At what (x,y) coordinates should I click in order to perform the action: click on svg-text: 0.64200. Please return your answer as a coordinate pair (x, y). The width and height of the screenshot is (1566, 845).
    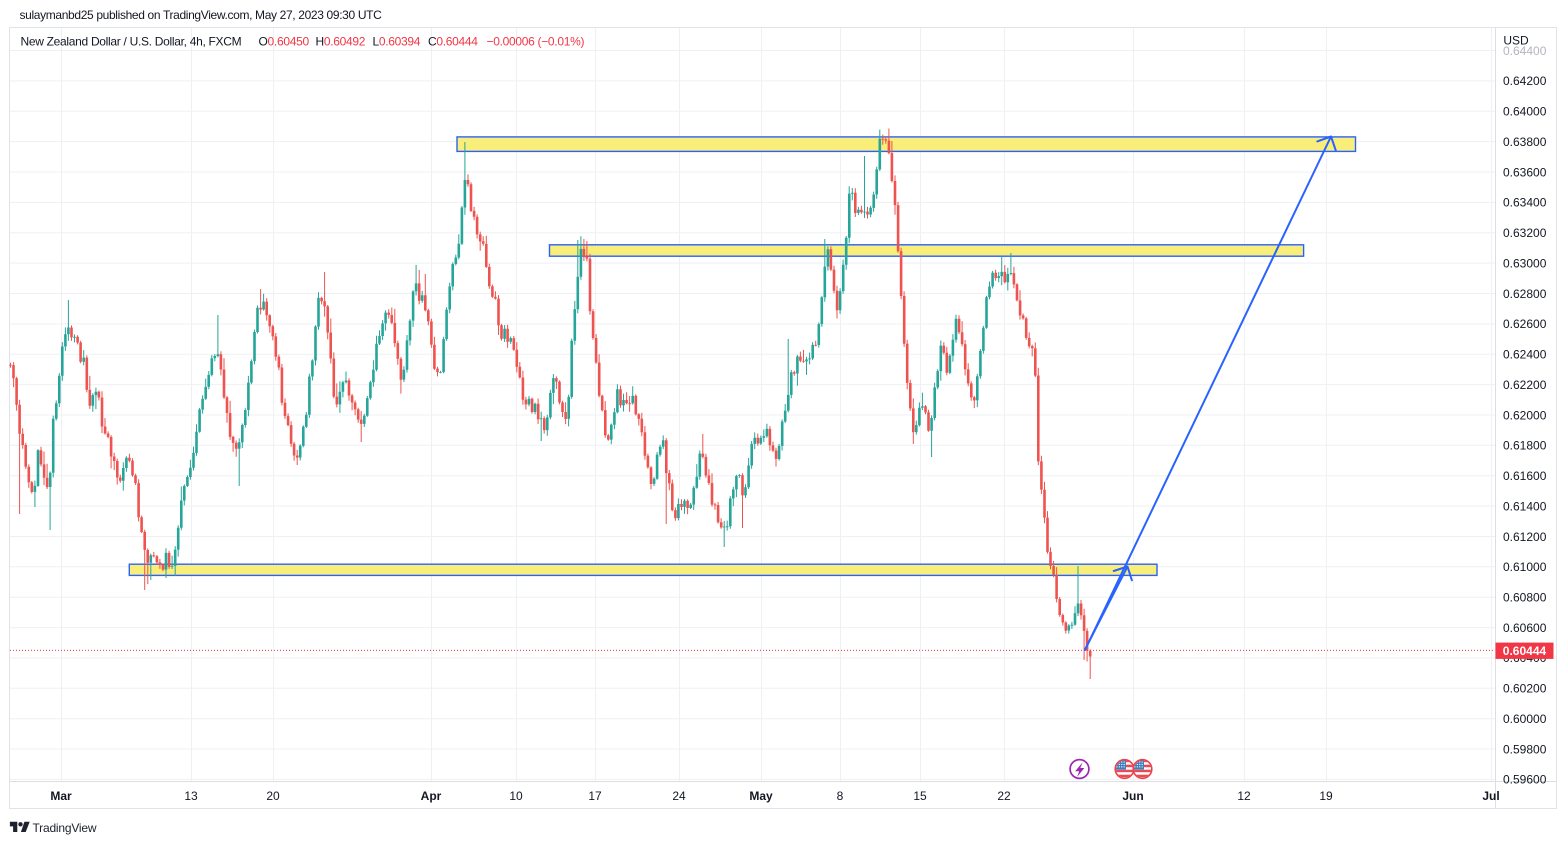
    Looking at the image, I should click on (1525, 81).